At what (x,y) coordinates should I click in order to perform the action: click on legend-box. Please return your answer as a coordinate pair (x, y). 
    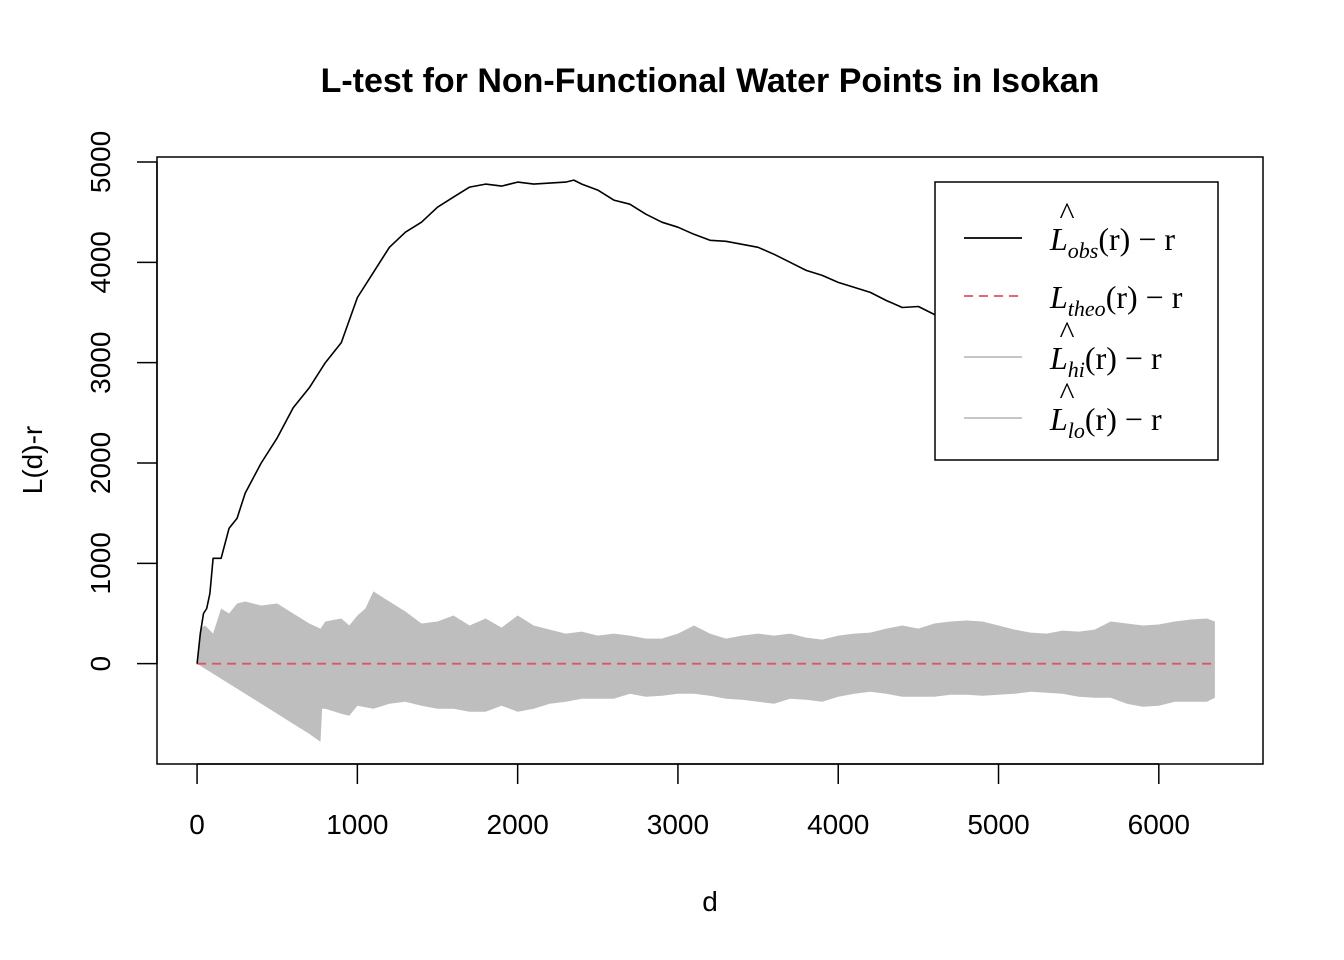
    Looking at the image, I should click on (1076, 321).